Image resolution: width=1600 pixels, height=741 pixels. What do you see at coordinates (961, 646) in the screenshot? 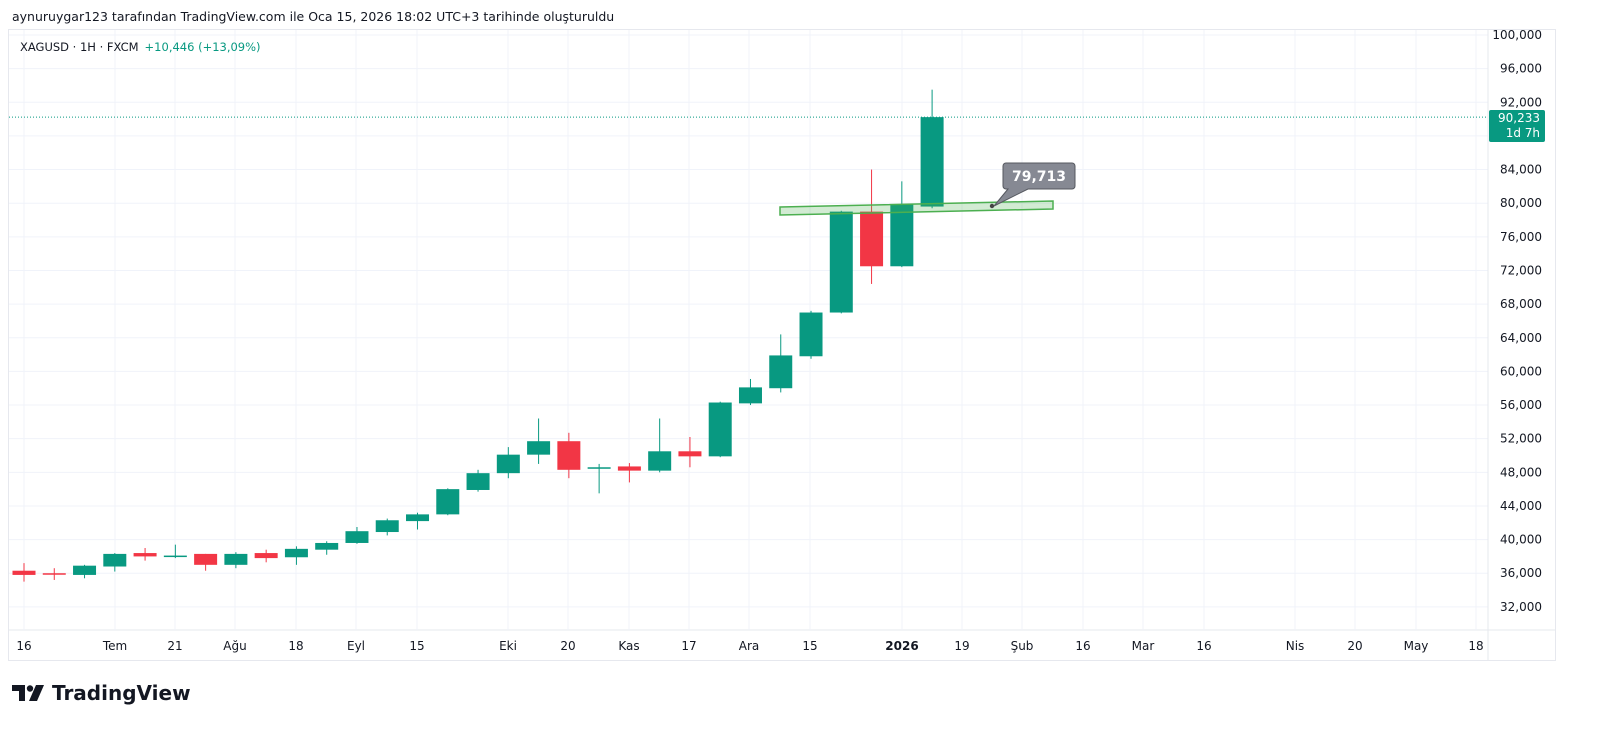
I see `x-tick-label: 19` at bounding box center [961, 646].